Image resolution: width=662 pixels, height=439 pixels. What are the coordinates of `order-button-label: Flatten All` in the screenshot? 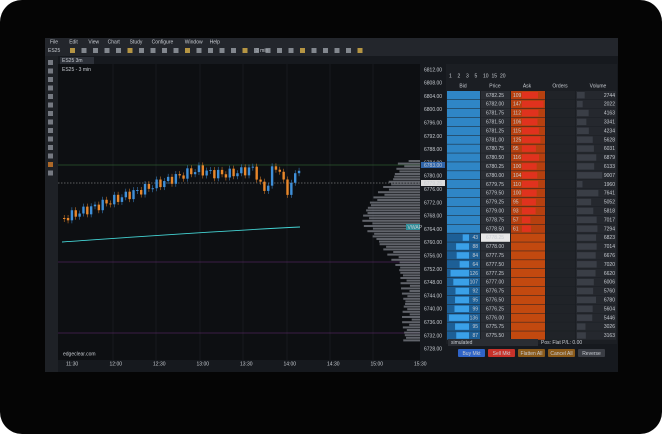 It's located at (532, 354).